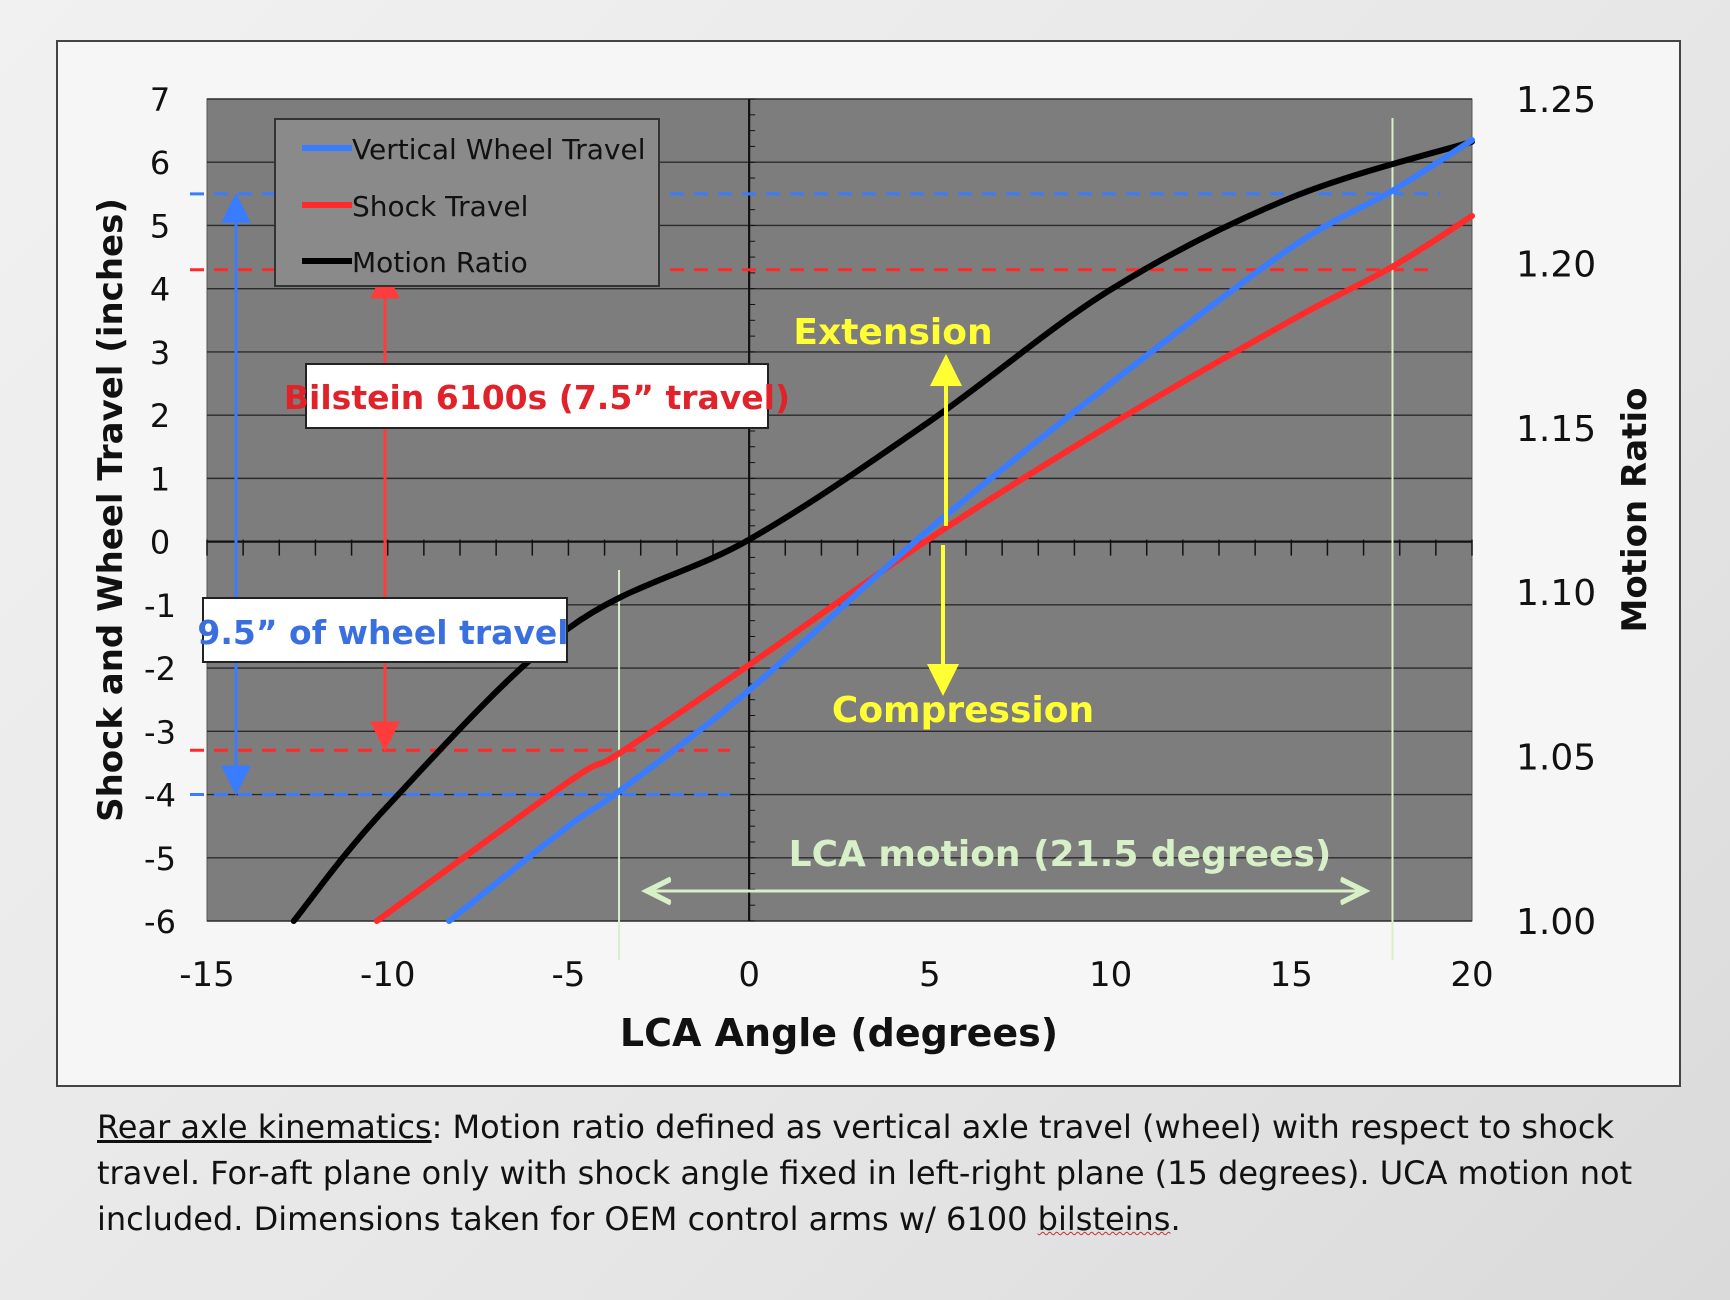  I want to click on y-tick-label: 6, so click(160, 163).